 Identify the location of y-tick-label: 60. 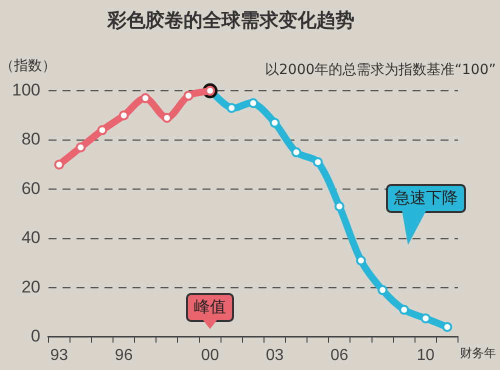
(30, 188).